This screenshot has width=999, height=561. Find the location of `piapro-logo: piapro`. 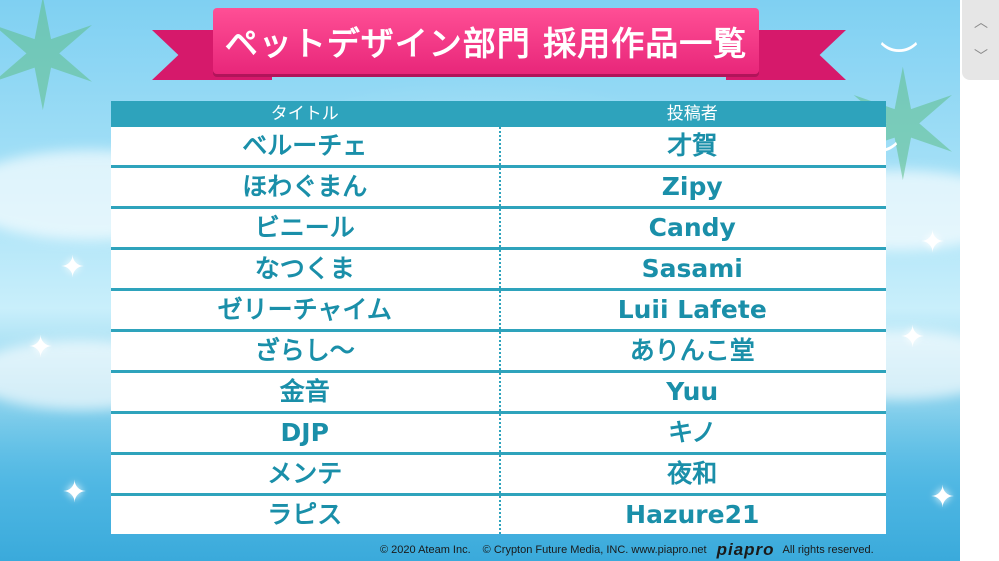

piapro-logo: piapro is located at coordinates (745, 549).